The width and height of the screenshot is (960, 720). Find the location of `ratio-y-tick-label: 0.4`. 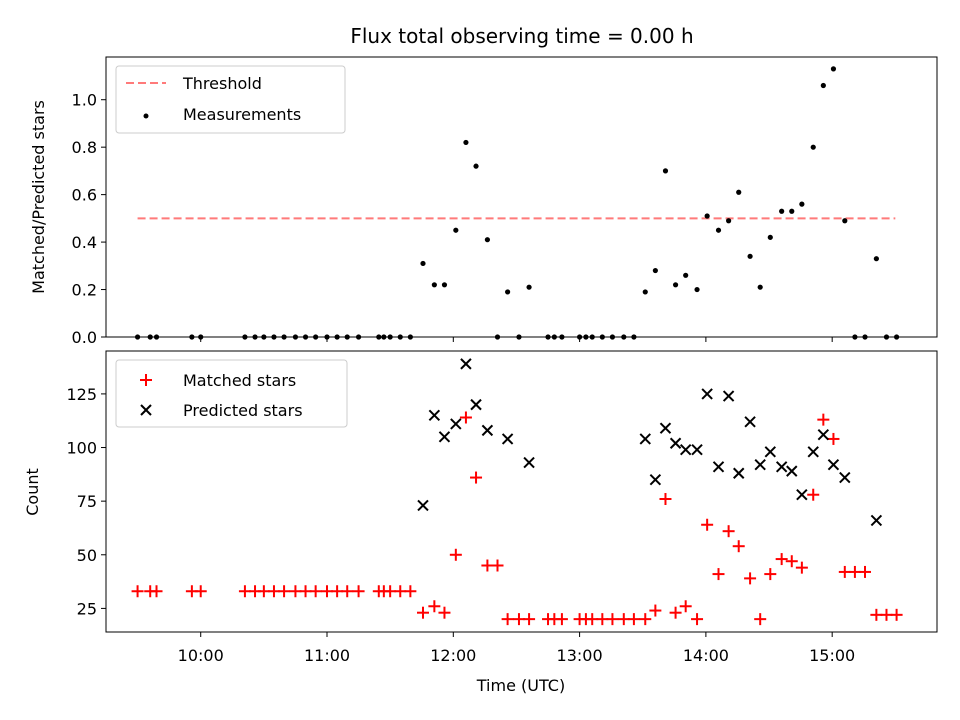

ratio-y-tick-label: 0.4 is located at coordinates (84, 242).